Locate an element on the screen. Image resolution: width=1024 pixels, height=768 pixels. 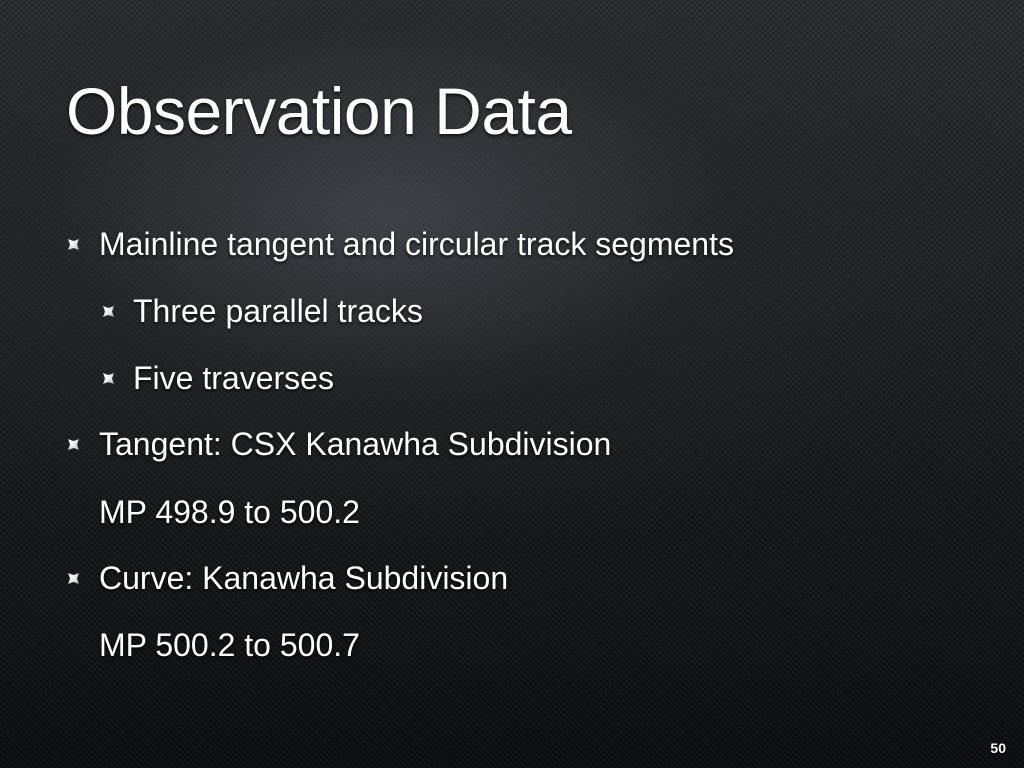
bullet-text: Tangent: CSX Kanawha Subdivision is located at coordinates (355, 444).